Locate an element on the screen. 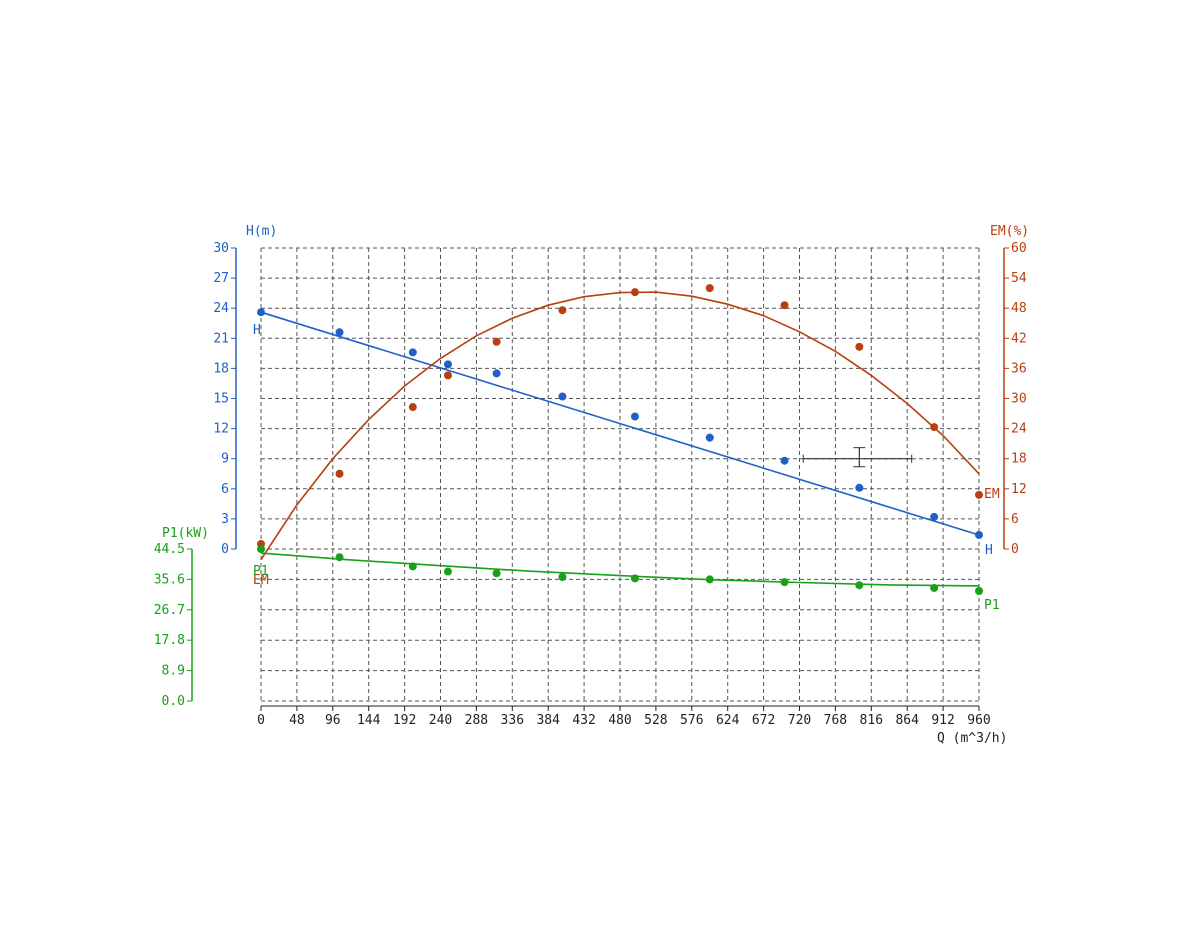 This screenshot has width=1200, height=950. x-tick-label: 528 is located at coordinates (655, 720).